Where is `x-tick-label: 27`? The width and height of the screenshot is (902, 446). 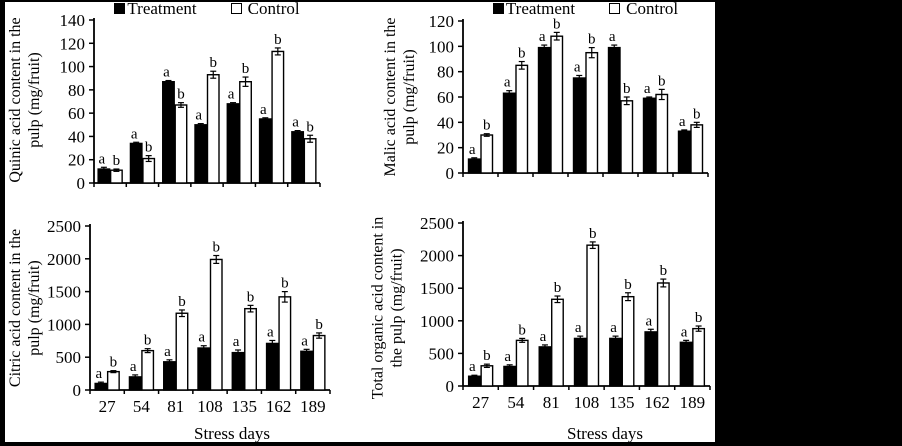
x-tick-label: 27 is located at coordinates (481, 402).